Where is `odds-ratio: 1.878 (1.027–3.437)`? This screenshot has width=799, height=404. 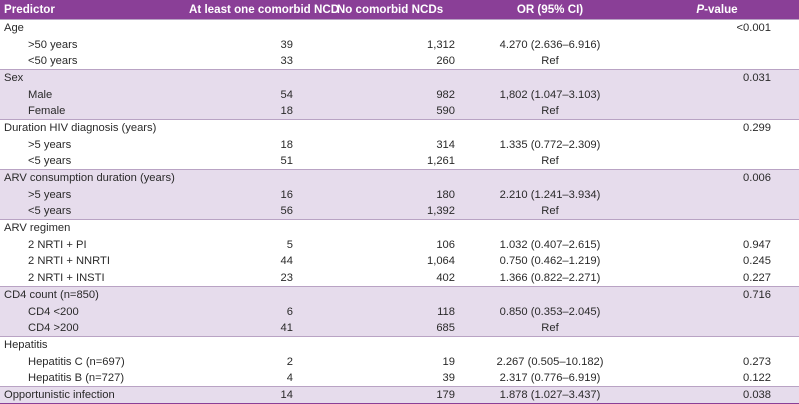
odds-ratio: 1.878 (1.027–3.437) is located at coordinates (550, 395).